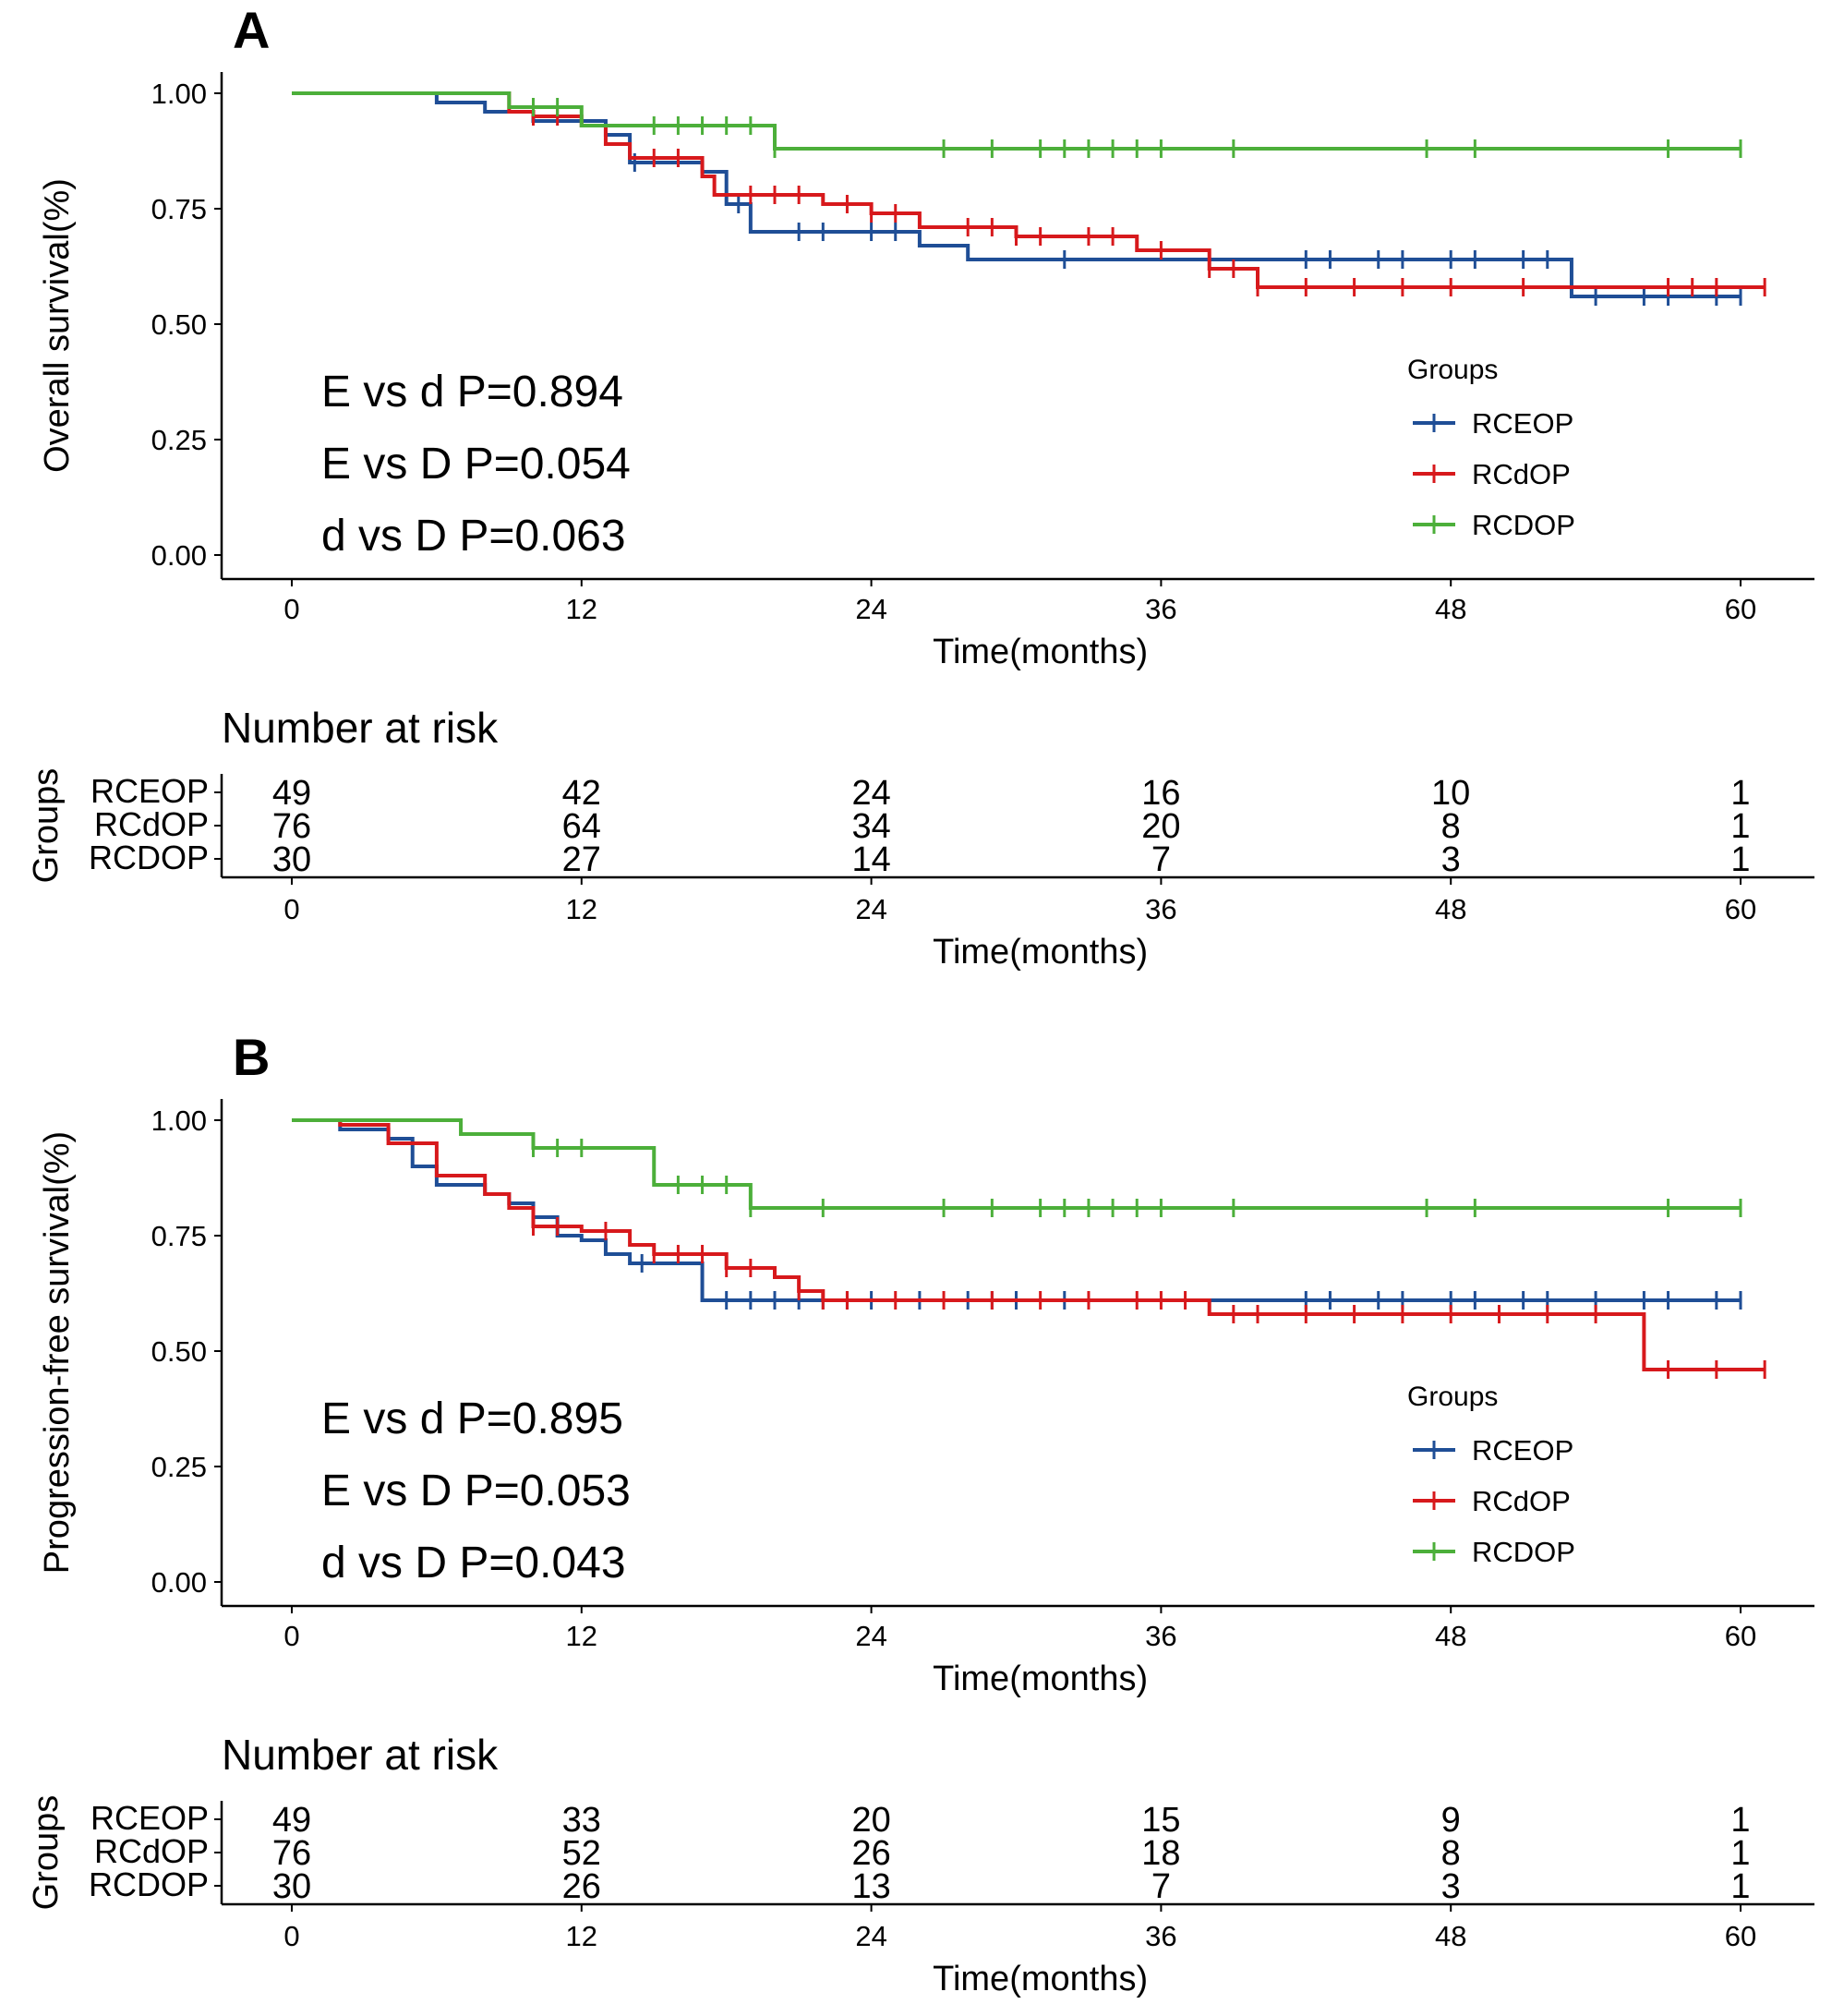 The image size is (1832, 2016). I want to click on risk-count: 34, so click(870, 827).